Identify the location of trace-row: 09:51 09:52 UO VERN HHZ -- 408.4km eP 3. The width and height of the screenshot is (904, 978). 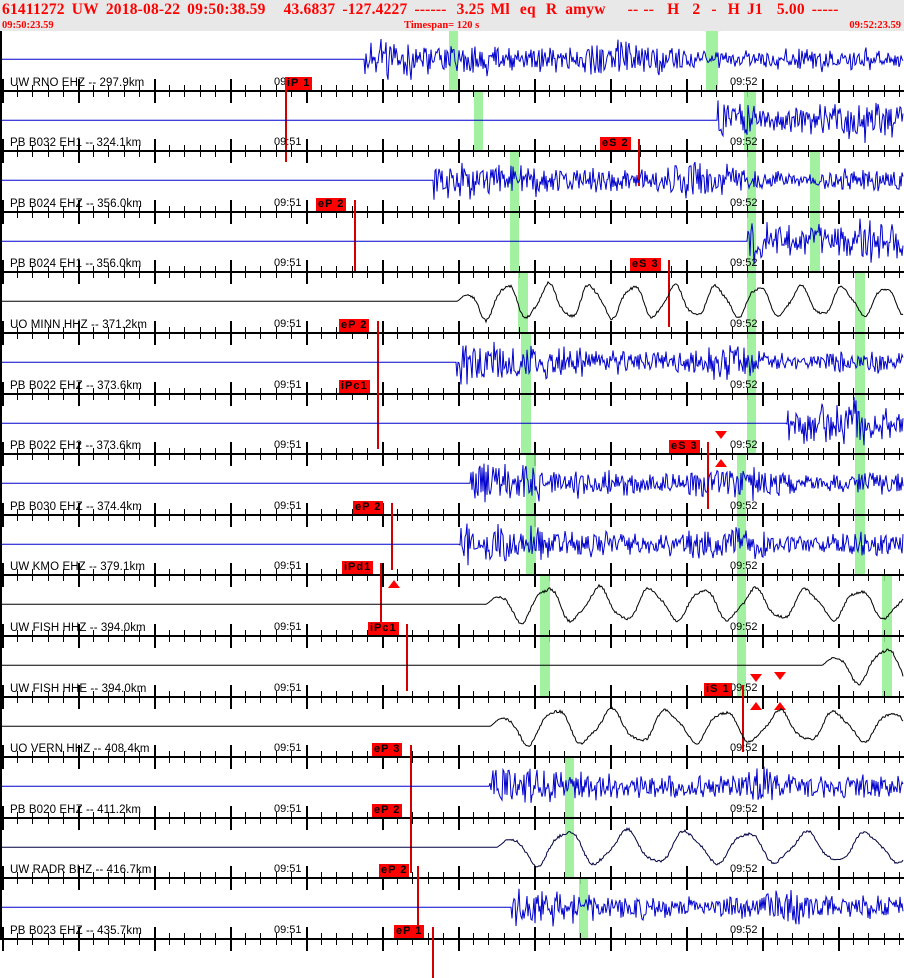
(453, 755).